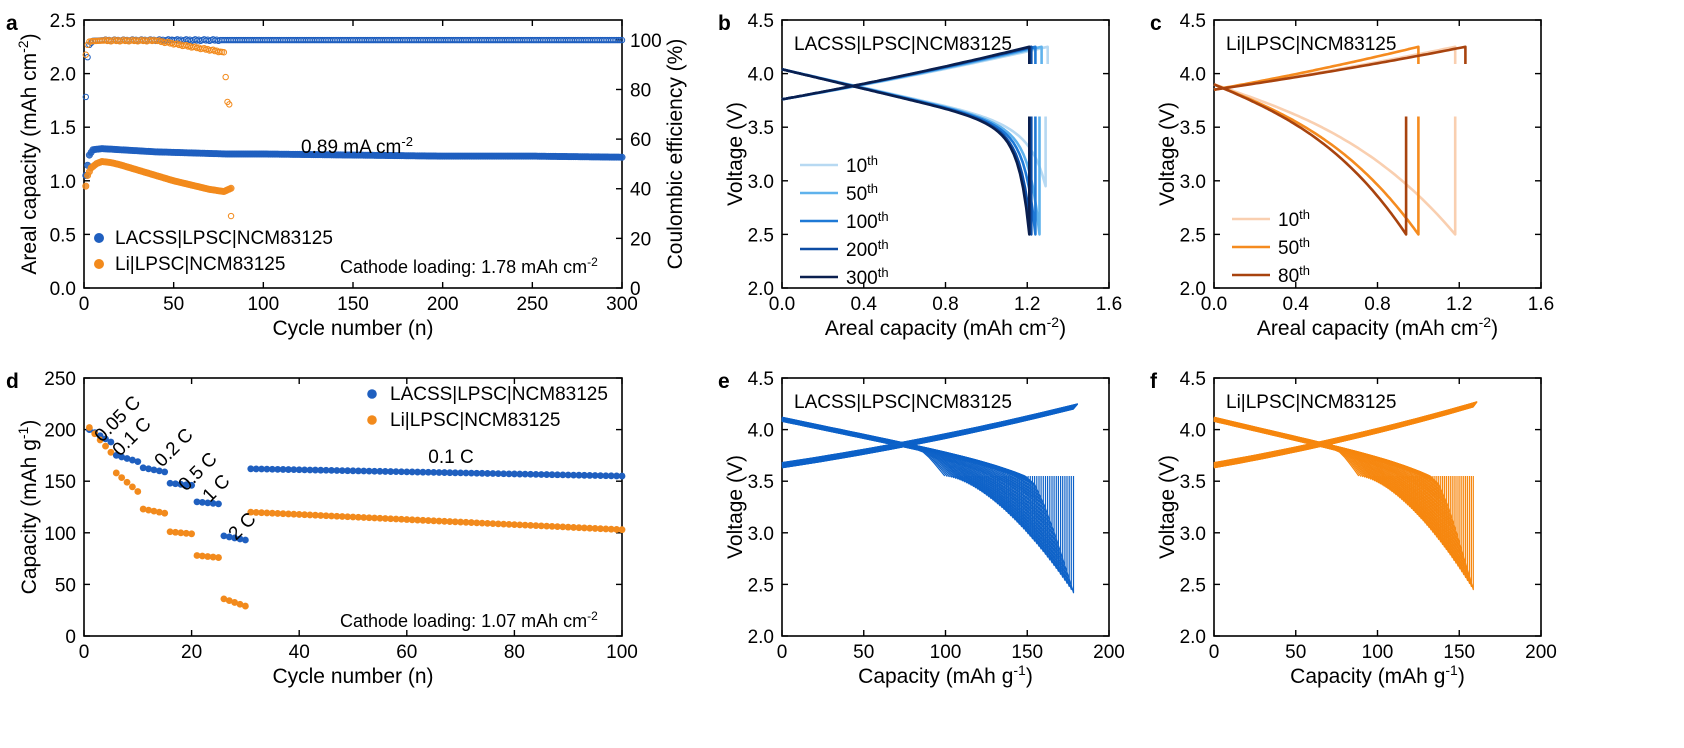  Describe the element at coordinates (1345, 432) in the screenshot. I see `charge-curve` at that location.